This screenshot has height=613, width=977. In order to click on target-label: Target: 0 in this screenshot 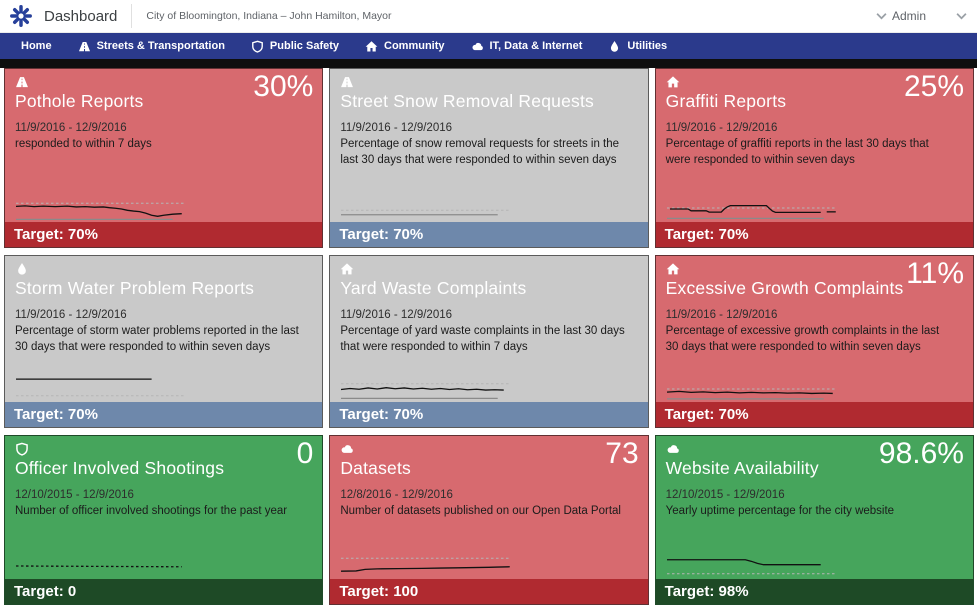, I will do `click(45, 591)`.